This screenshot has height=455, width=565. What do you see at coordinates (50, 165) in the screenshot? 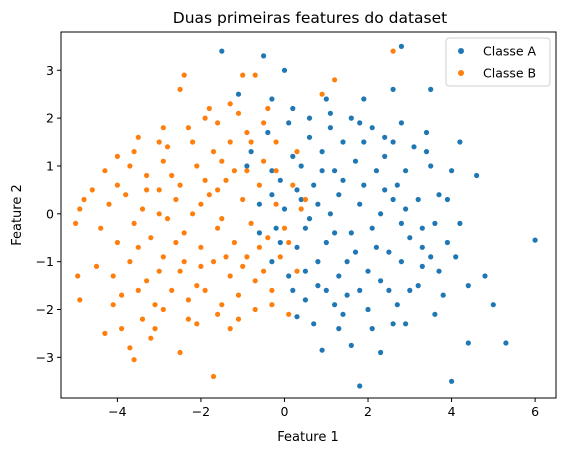
I see `y-tick-label: 1` at bounding box center [50, 165].